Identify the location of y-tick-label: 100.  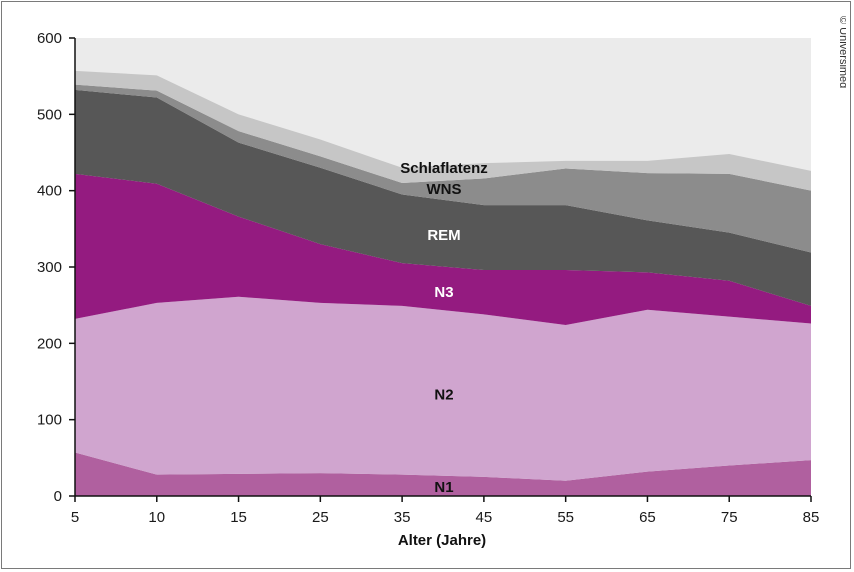
(49, 420).